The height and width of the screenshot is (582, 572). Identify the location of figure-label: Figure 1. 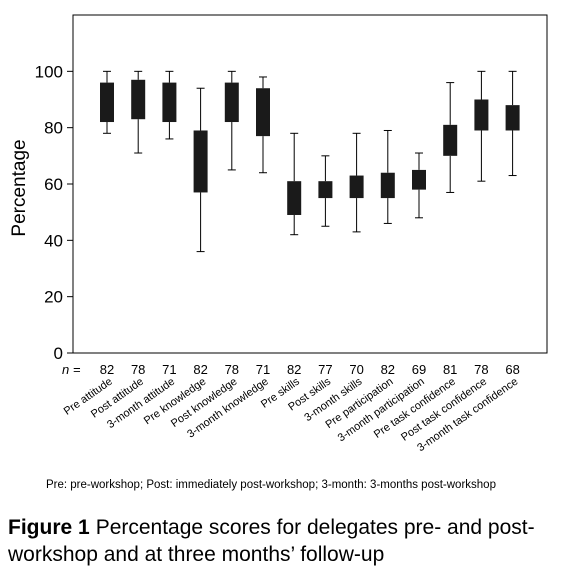
(49, 527).